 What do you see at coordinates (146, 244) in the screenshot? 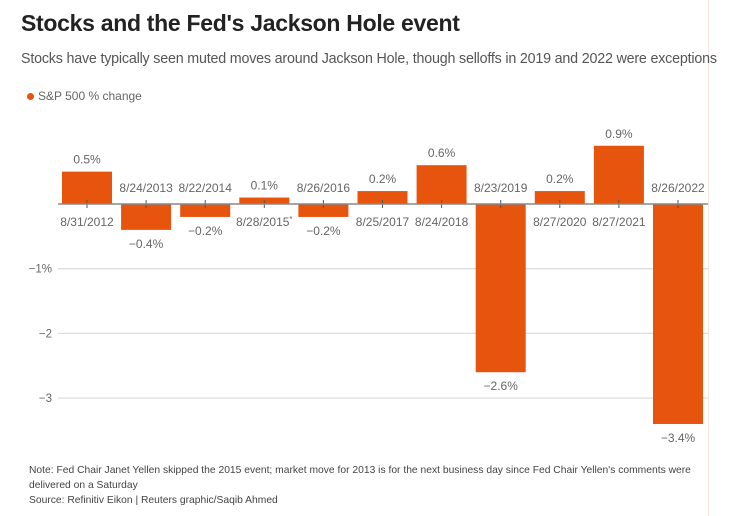
I see `data-label: −0.4%` at bounding box center [146, 244].